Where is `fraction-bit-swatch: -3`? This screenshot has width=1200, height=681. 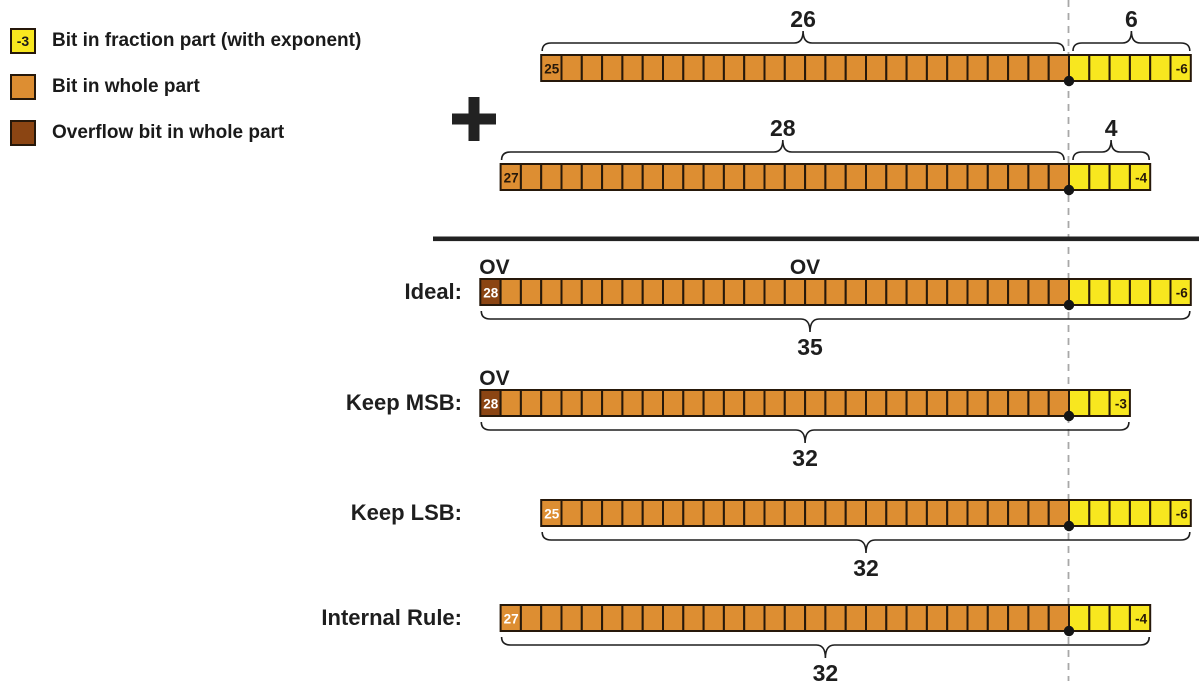
fraction-bit-swatch: -3 is located at coordinates (23, 41).